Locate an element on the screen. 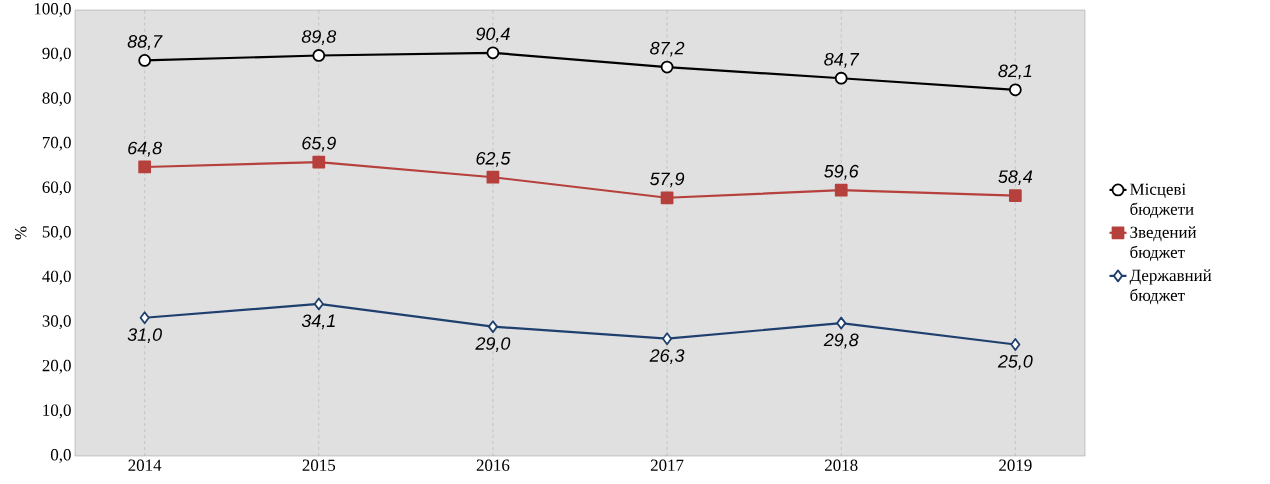 This screenshot has height=484, width=1270. data-label: 64,8 is located at coordinates (145, 149).